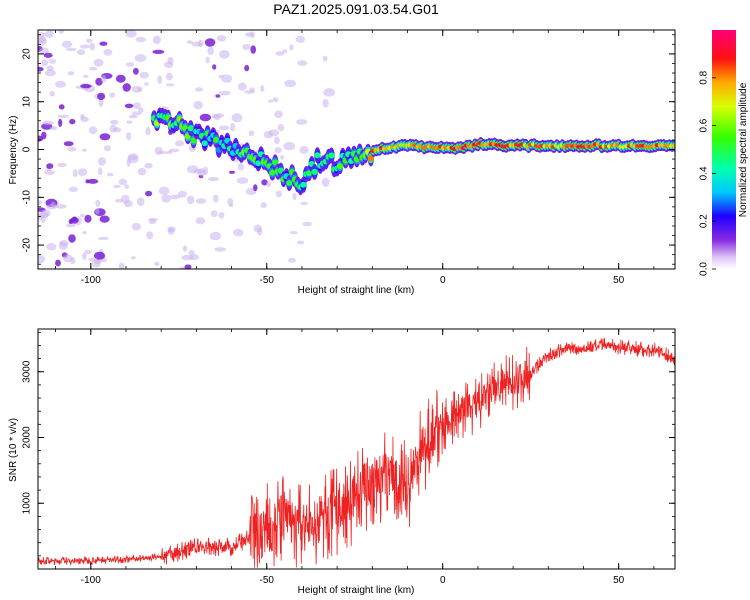 This screenshot has height=600, width=750. What do you see at coordinates (356, 9) in the screenshot?
I see `figure-title: PAZ1.2025.091.03.54.G01` at bounding box center [356, 9].